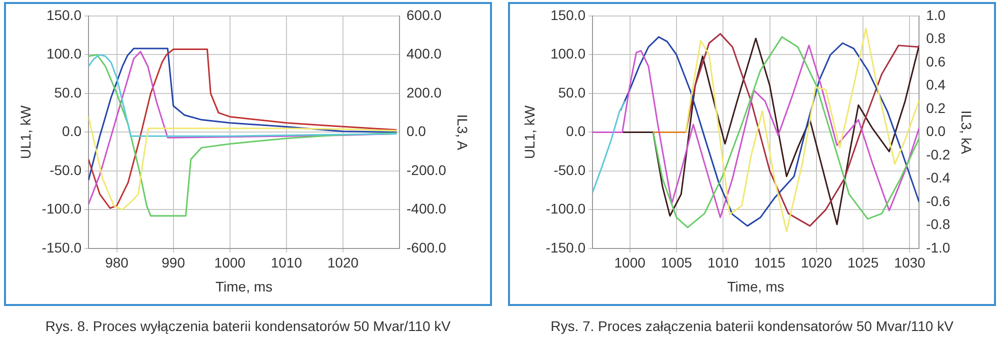  I want to click on y2-tick-label: 1.0, so click(936, 14).